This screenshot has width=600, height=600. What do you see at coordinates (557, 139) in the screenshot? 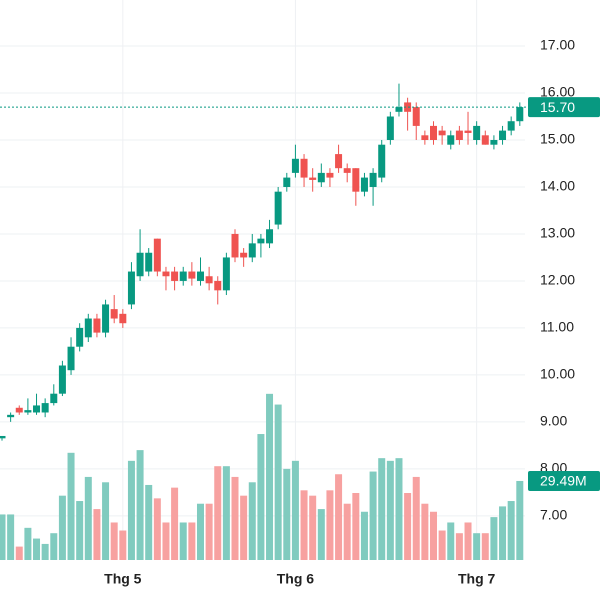
I see `y-tick-label: 15.00` at bounding box center [557, 139].